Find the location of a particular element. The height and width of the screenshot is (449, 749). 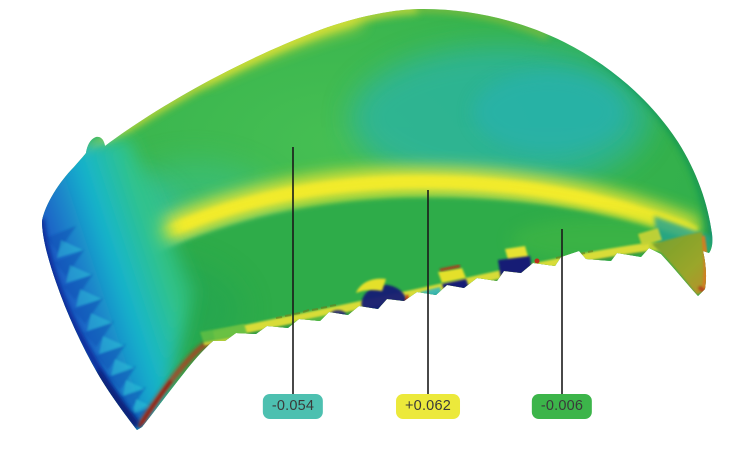

deviation-tag-1: -0.054 is located at coordinates (293, 406).